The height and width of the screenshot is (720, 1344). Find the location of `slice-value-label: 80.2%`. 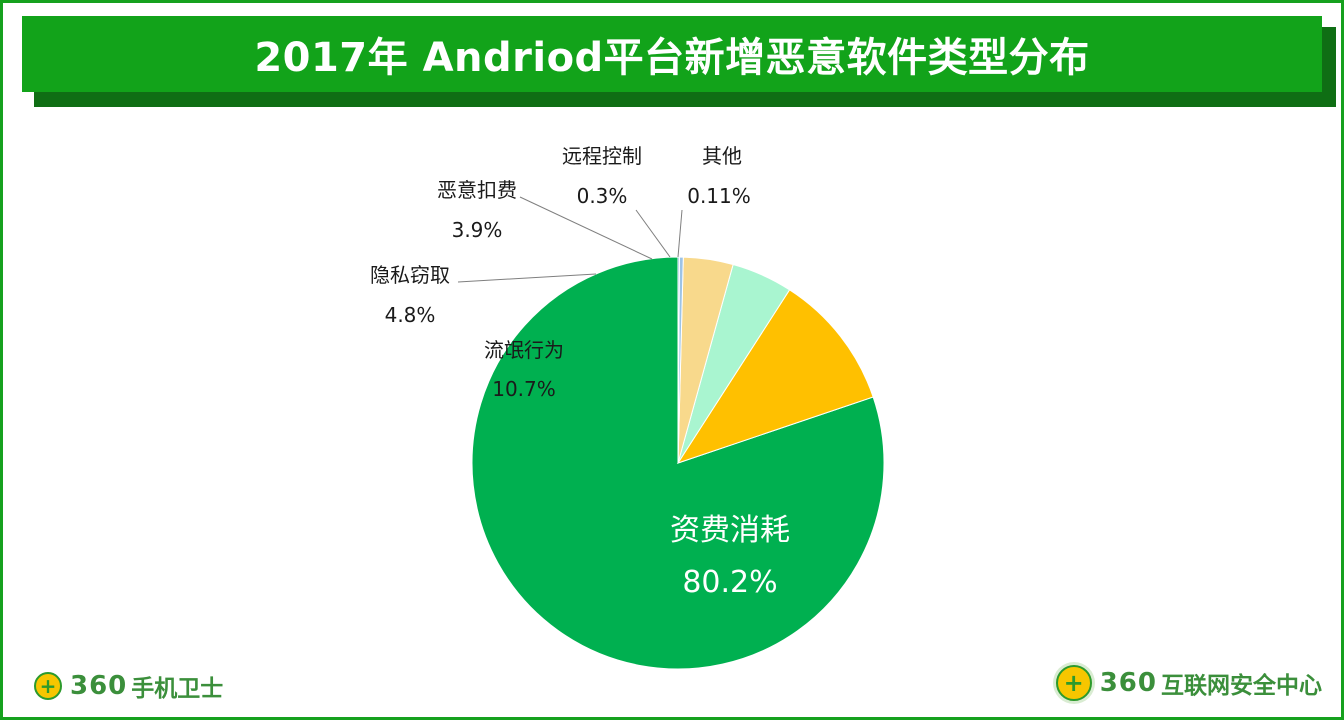

slice-value-label: 80.2% is located at coordinates (729, 582).